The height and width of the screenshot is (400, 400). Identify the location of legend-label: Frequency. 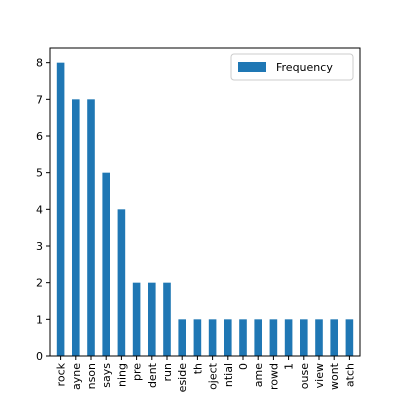
(304, 67).